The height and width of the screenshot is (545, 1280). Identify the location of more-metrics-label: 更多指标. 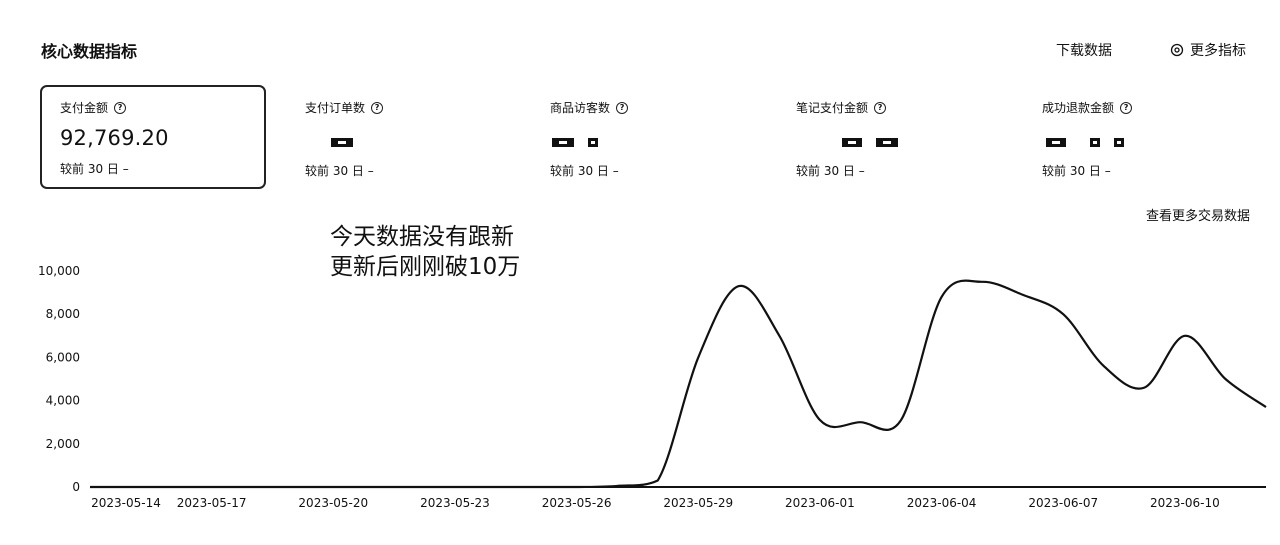
(1218, 51).